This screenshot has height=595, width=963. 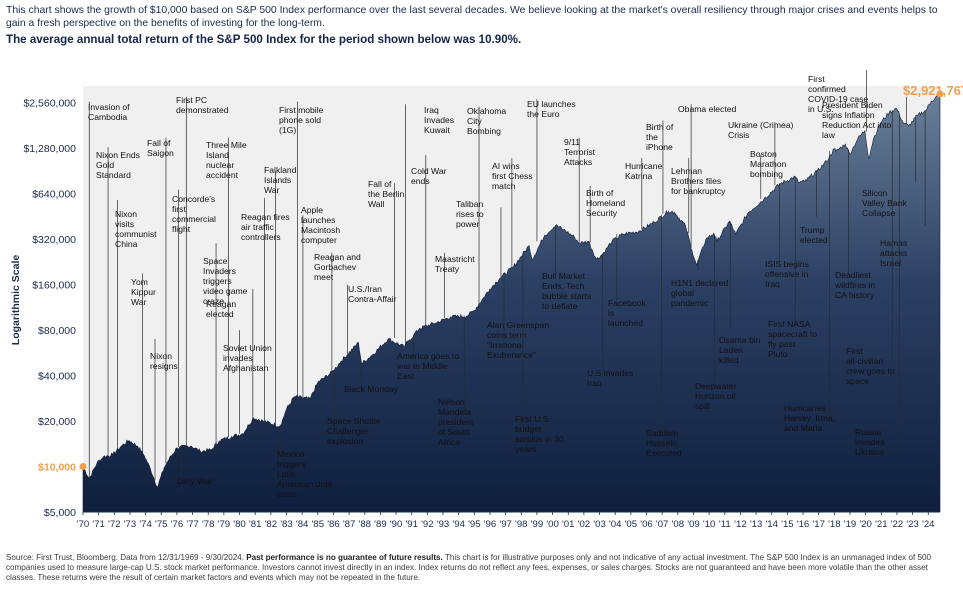 What do you see at coordinates (615, 524) in the screenshot?
I see `x-tick-label: '04` at bounding box center [615, 524].